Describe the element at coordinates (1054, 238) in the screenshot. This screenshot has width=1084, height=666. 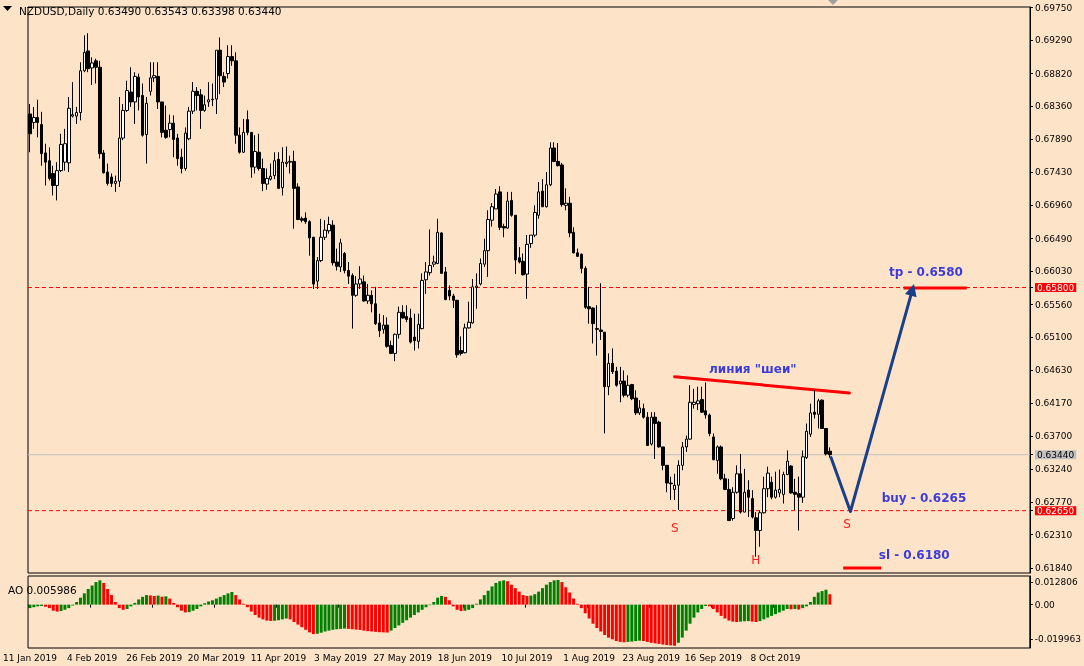
I see `y-tick-label: 0.66490` at that location.